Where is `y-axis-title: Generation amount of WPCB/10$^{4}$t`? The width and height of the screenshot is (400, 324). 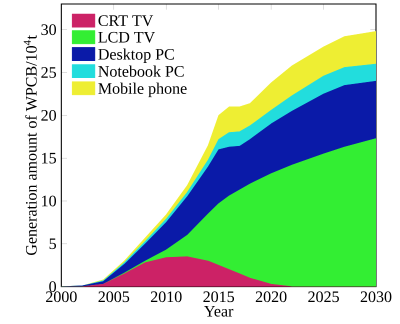 y-axis-title: Generation amount of WPCB/10$^{4}$t is located at coordinates (30, 145).